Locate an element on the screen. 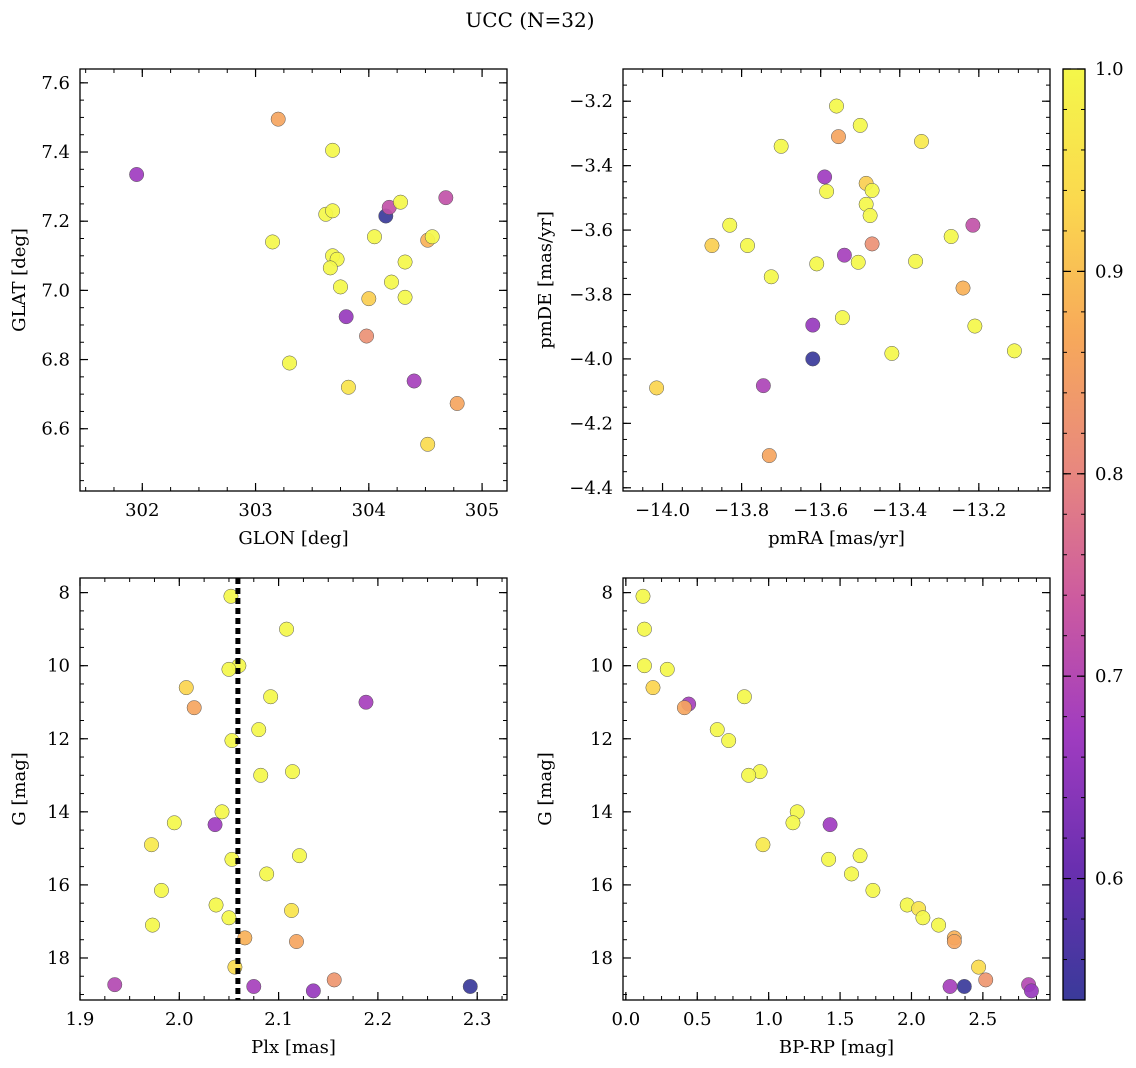  colorbar-tick-label: 1.0 is located at coordinates (1109, 69).